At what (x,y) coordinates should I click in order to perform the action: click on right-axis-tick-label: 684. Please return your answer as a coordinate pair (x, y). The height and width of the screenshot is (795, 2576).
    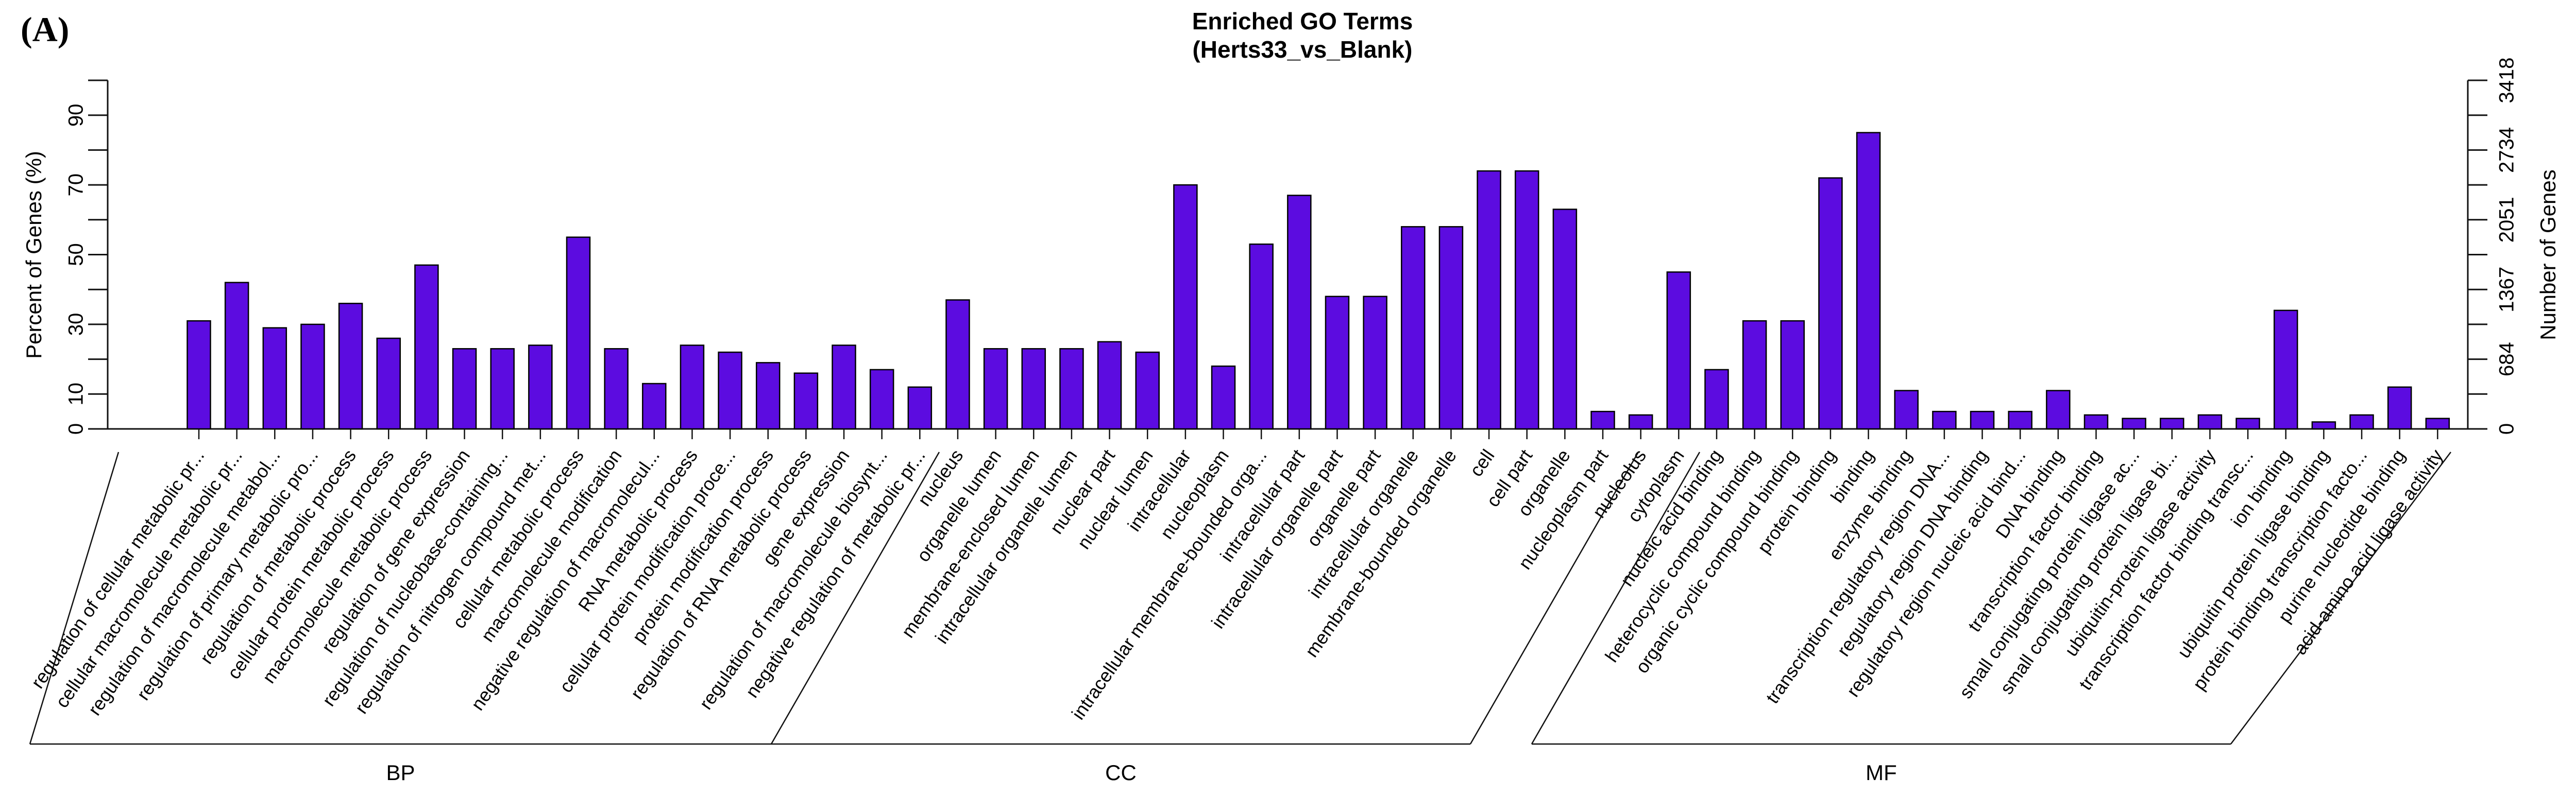
    Looking at the image, I should click on (2507, 359).